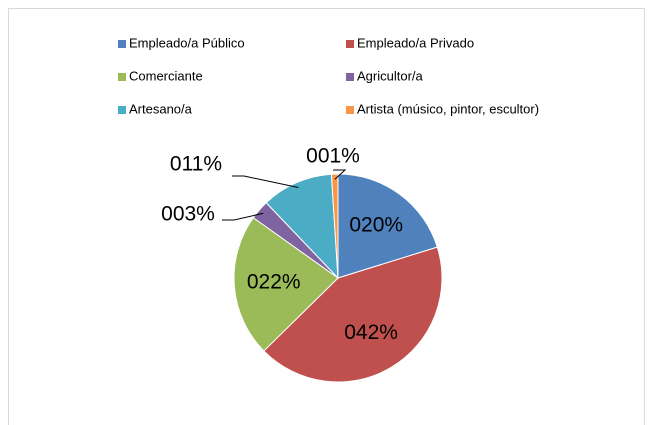 This screenshot has width=654, height=425. I want to click on data-label: 020%, so click(376, 225).